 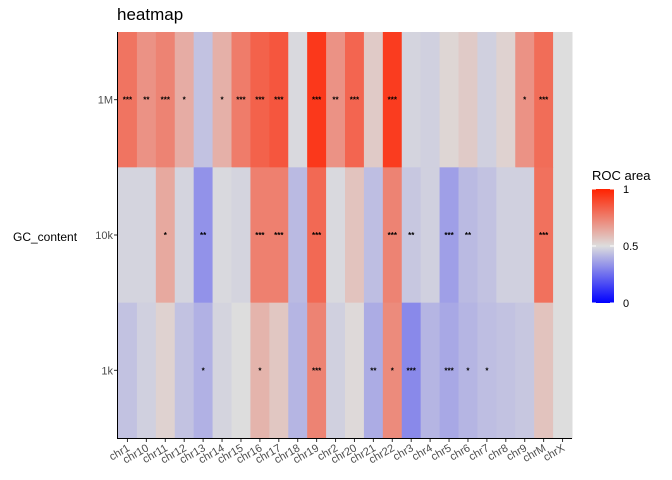 I want to click on y-axis-ticks: 1M 10k 1k, so click(x=106, y=236).